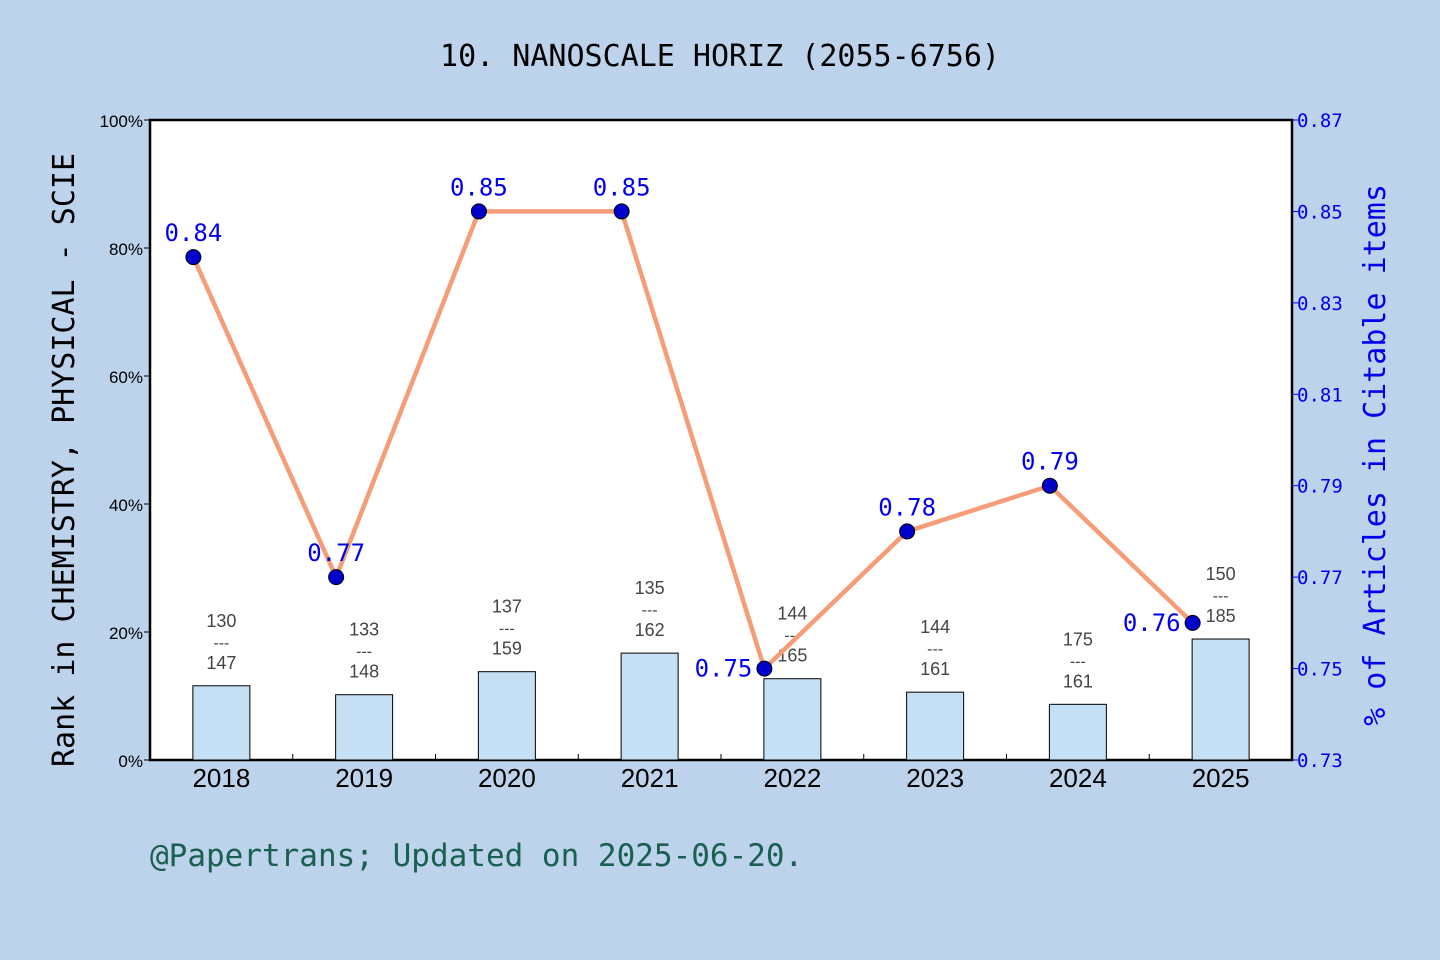 Image resolution: width=1440 pixels, height=960 pixels. Describe the element at coordinates (792, 719) in the screenshot. I see `bar-2022` at that location.